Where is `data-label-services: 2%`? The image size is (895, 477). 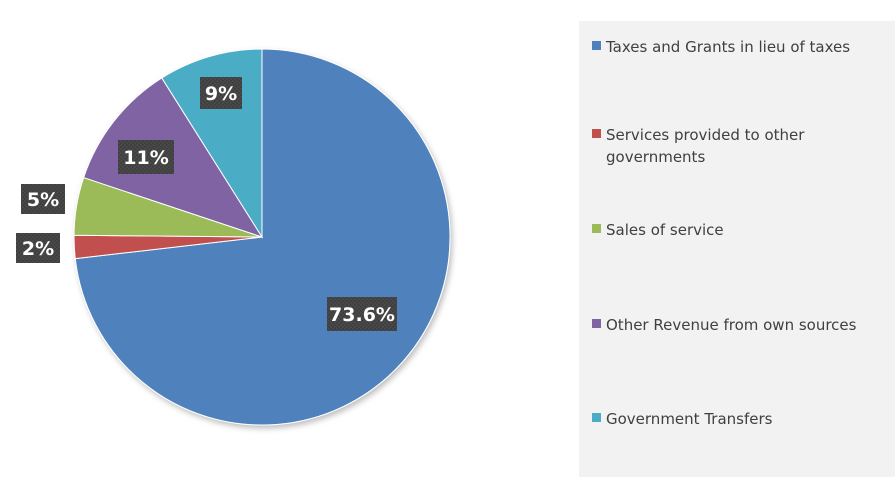 data-label-services: 2% is located at coordinates (38, 248).